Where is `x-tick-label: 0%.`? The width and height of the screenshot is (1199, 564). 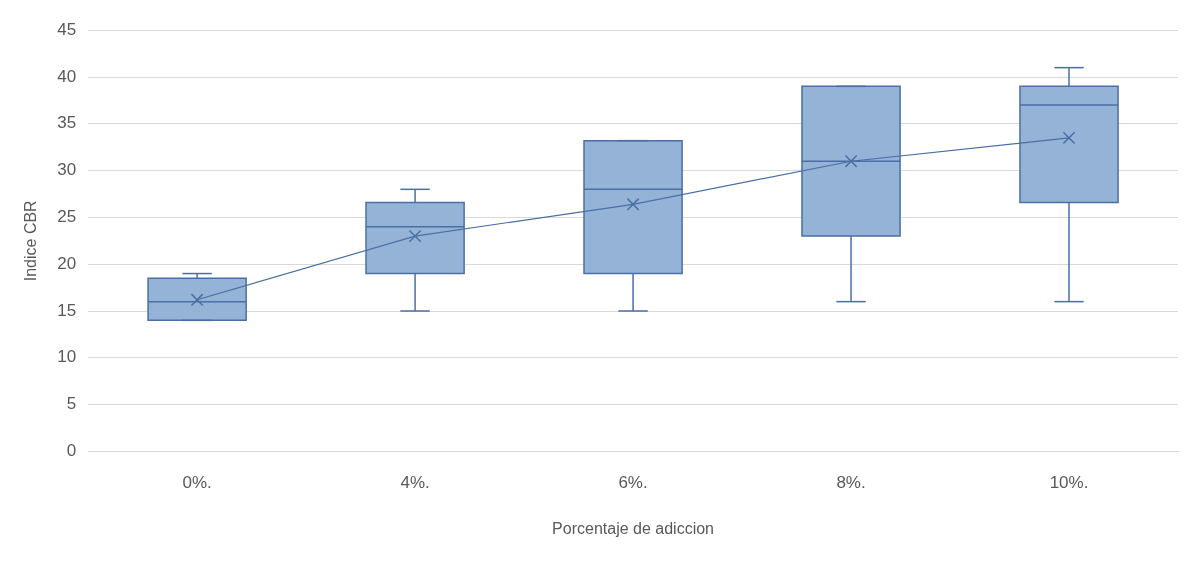 x-tick-label: 0%. is located at coordinates (197, 483).